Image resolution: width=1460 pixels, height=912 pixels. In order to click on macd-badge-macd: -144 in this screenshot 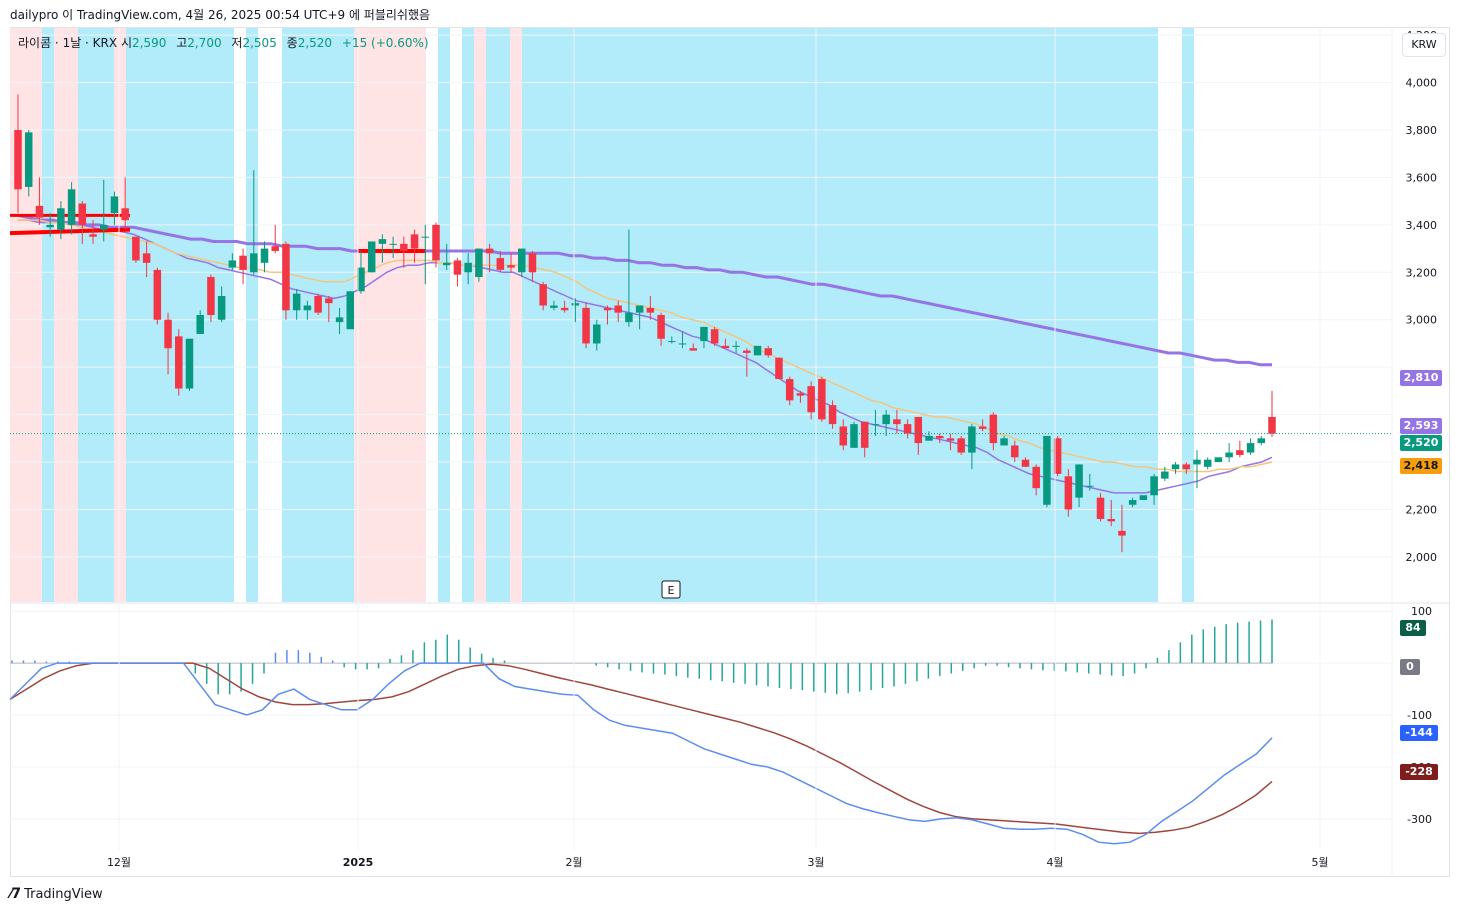, I will do `click(1419, 733)`.